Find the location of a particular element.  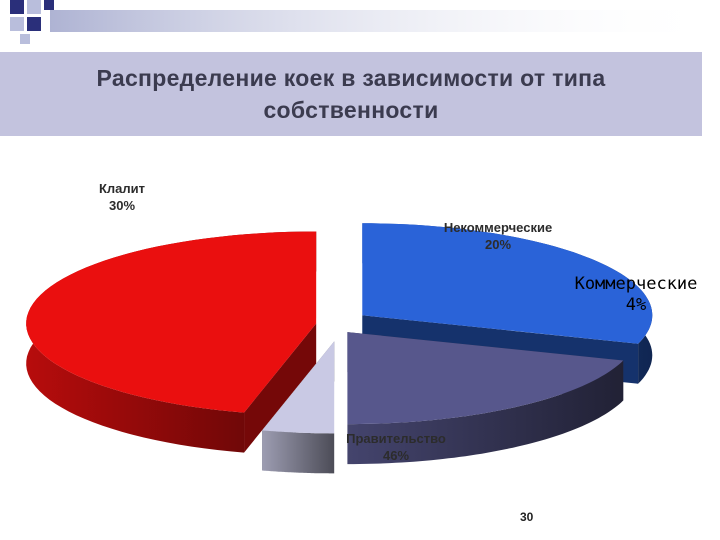

slice-2-wall is located at coordinates (298, 452).